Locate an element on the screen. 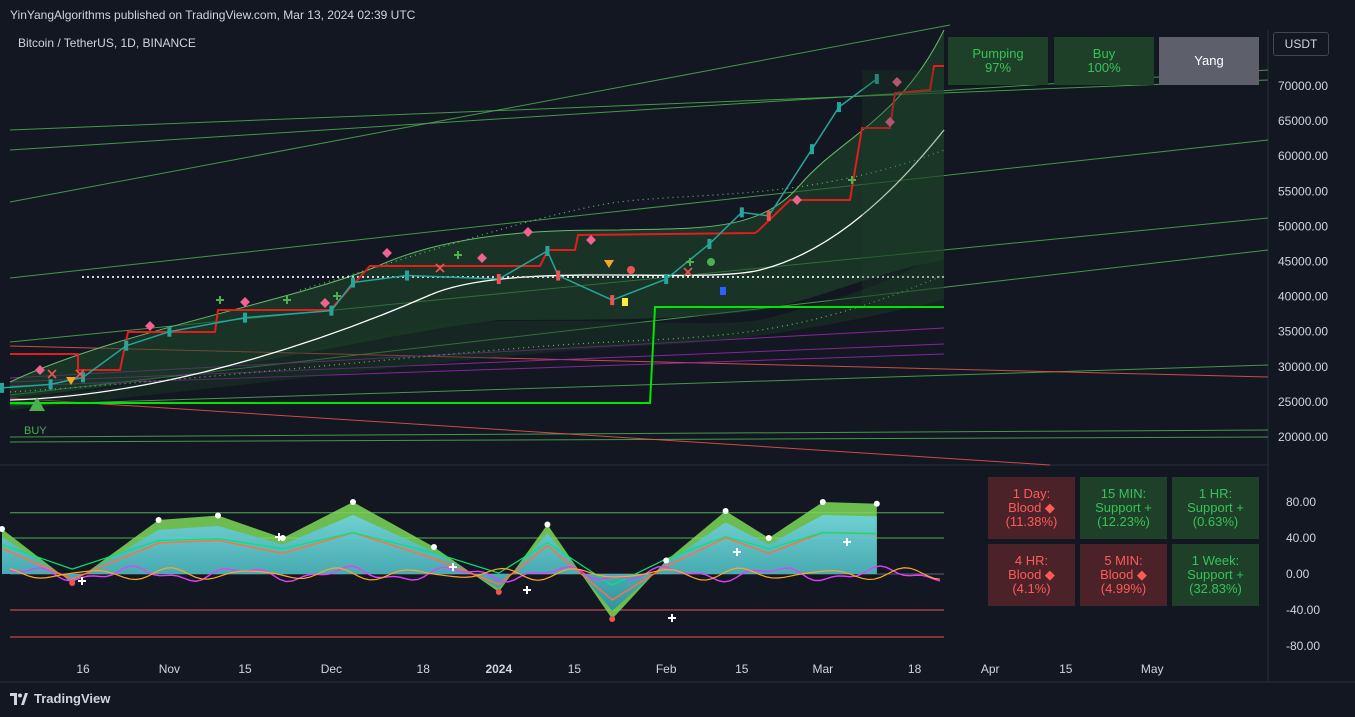 This screenshot has height=717, width=1355. oscillator-purple-line is located at coordinates (475, 574).